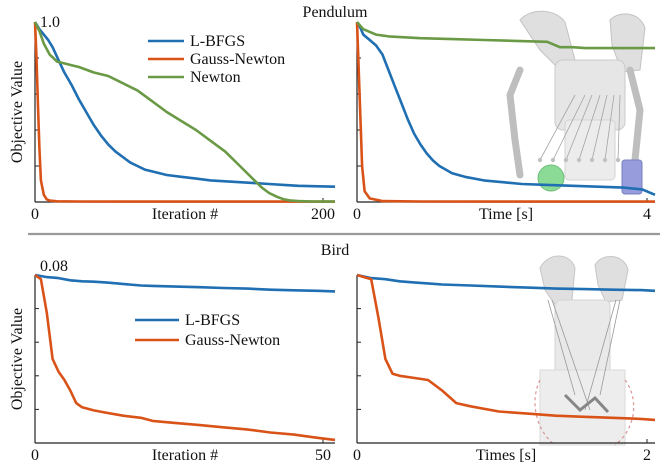 Image resolution: width=670 pixels, height=471 pixels. What do you see at coordinates (357, 455) in the screenshot?
I see `bird-time-x-tick-label: 0` at bounding box center [357, 455].